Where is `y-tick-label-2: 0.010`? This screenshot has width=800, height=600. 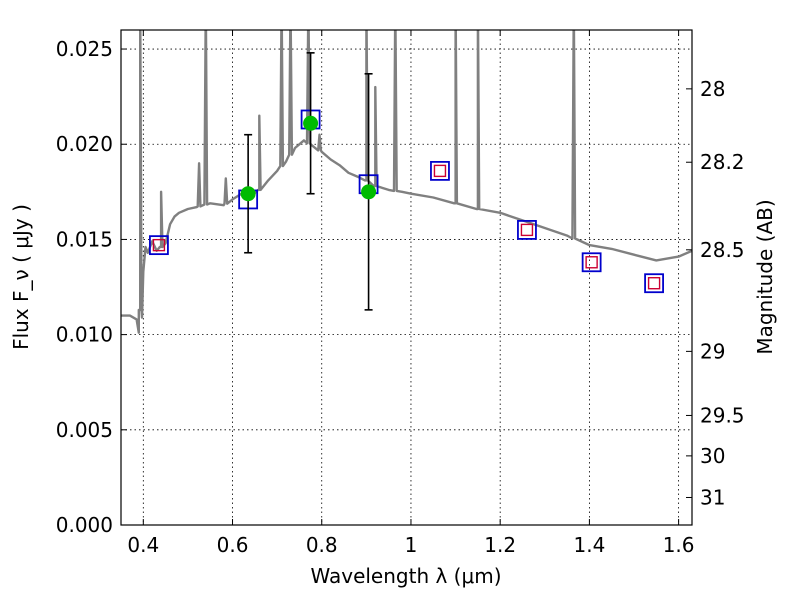 y-tick-label-2: 0.010 is located at coordinates (84, 335).